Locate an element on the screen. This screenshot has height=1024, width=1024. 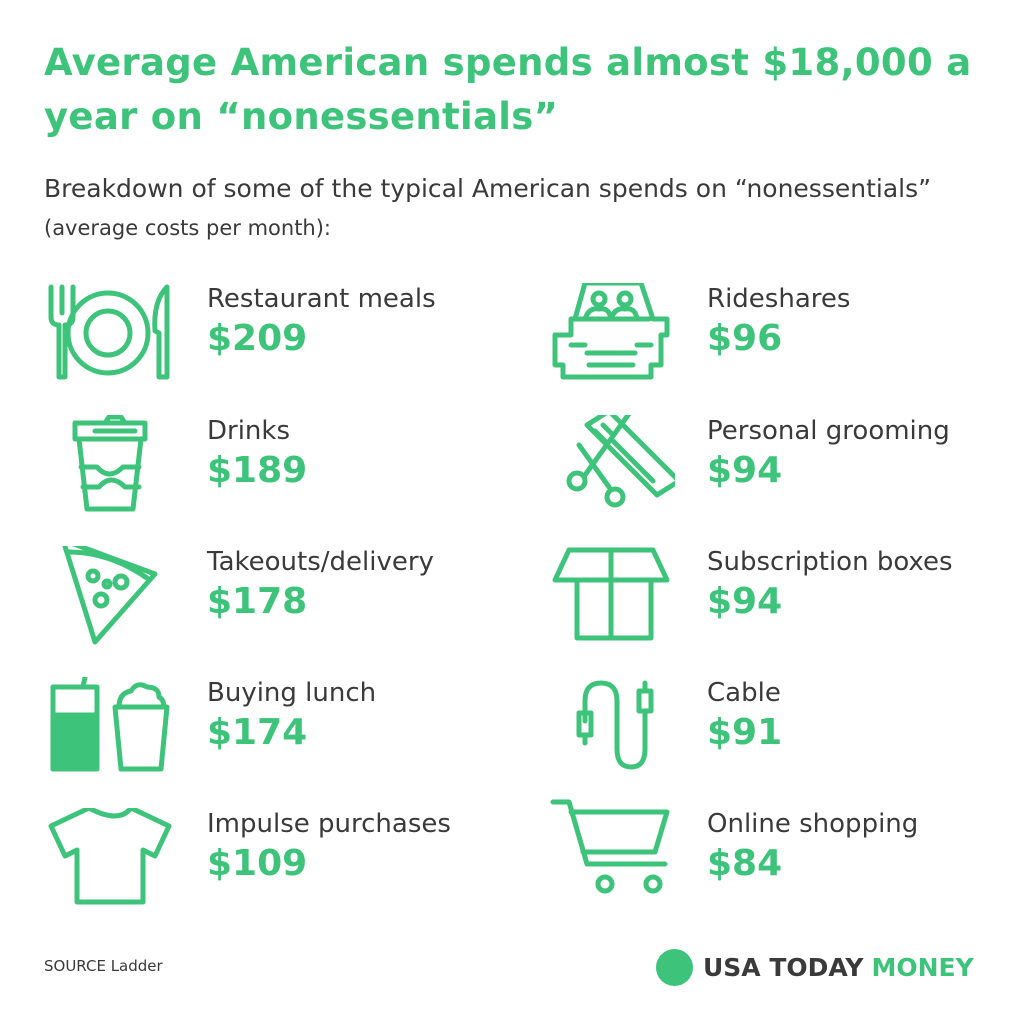
item-personal-grooming: Personal grooming $94 is located at coordinates (784, 466).